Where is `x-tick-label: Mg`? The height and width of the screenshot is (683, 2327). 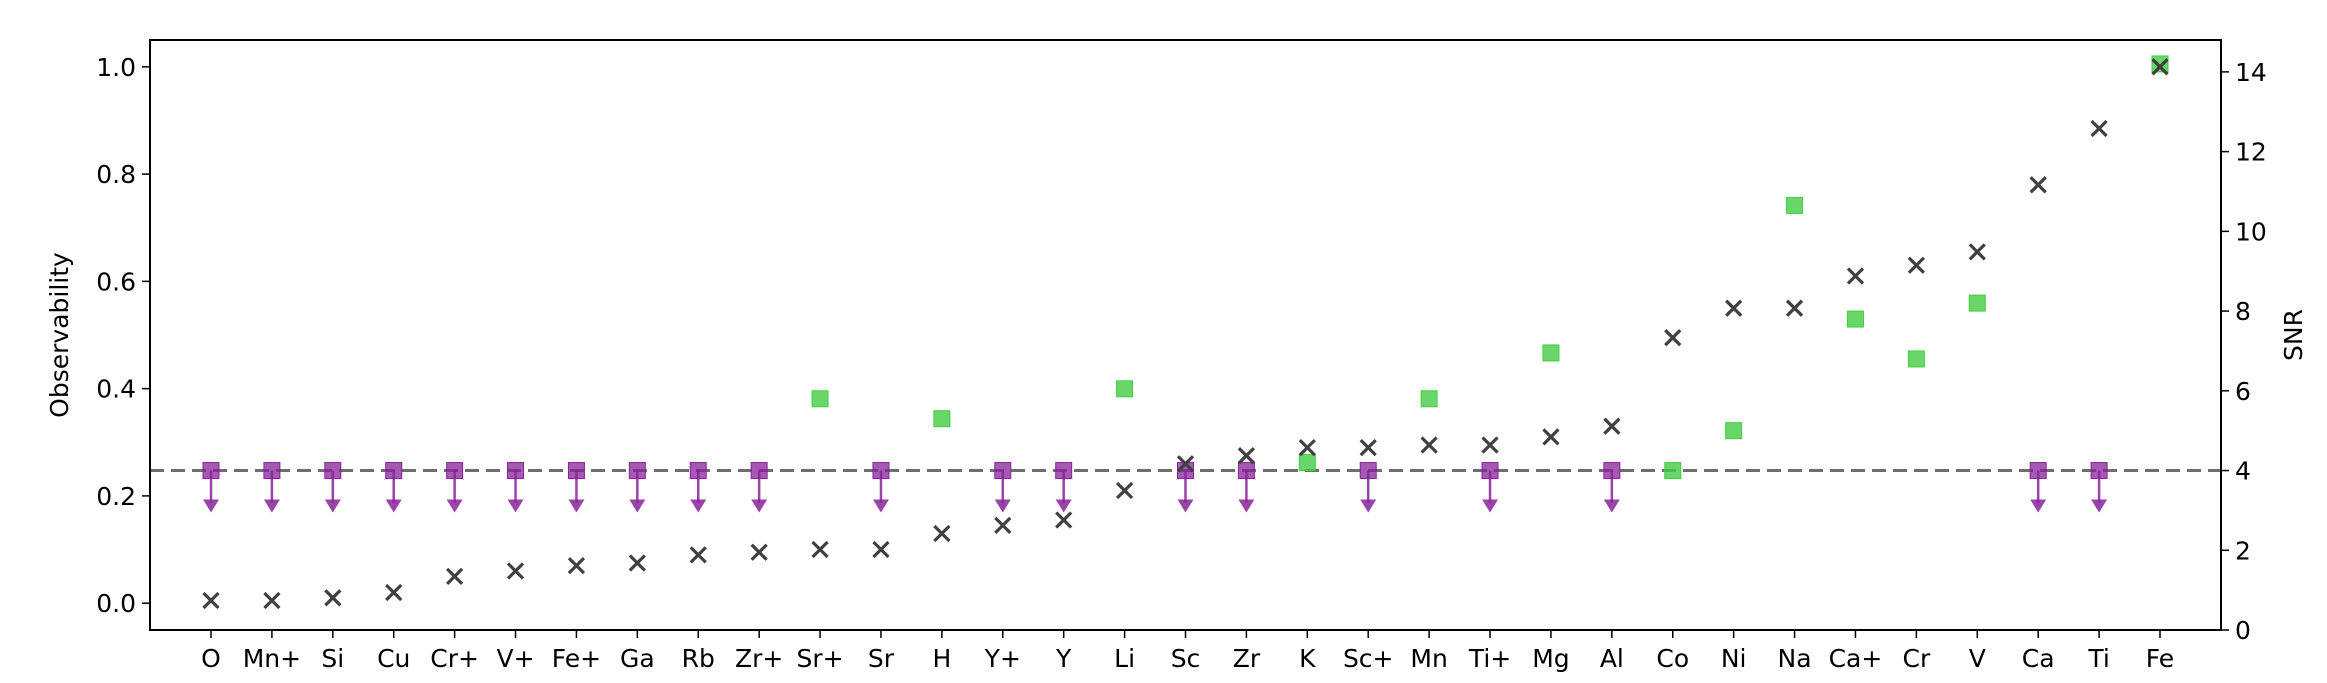 x-tick-label: Mg is located at coordinates (1550, 658).